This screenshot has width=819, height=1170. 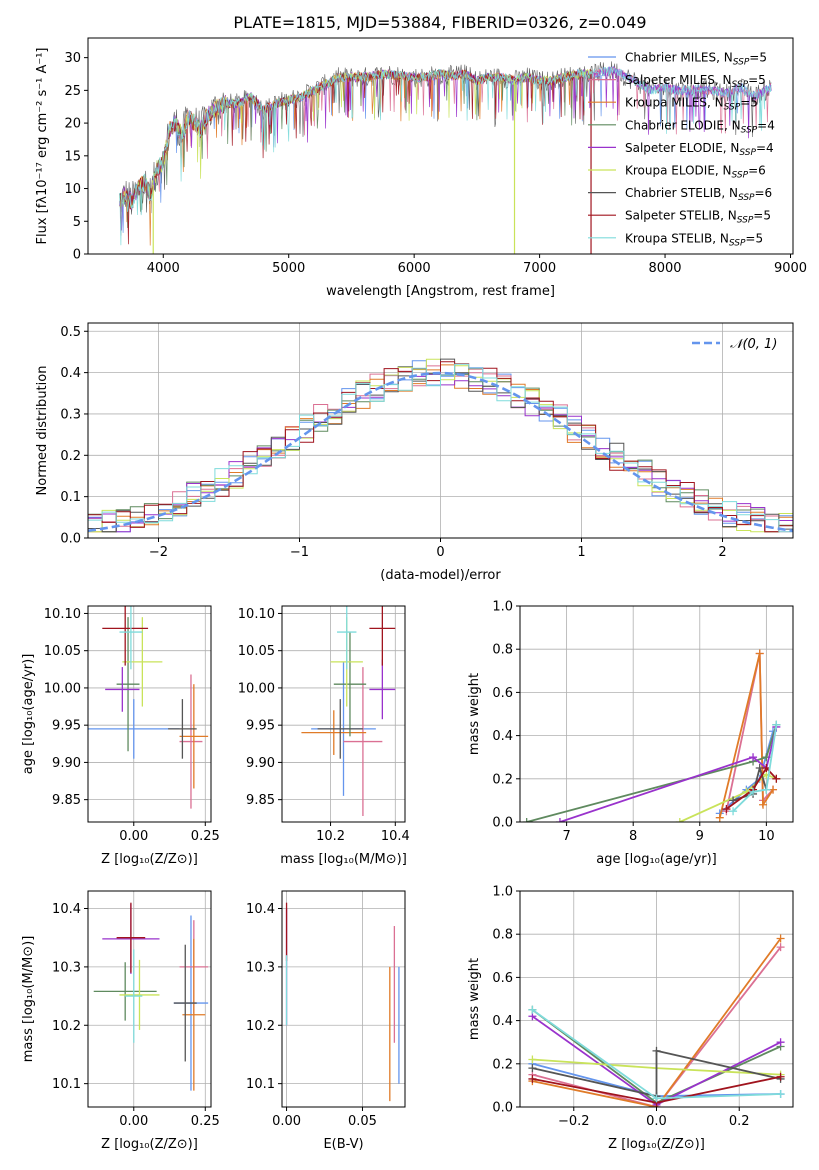 I want to click on mass-vs-Z-frame, so click(x=149, y=999).